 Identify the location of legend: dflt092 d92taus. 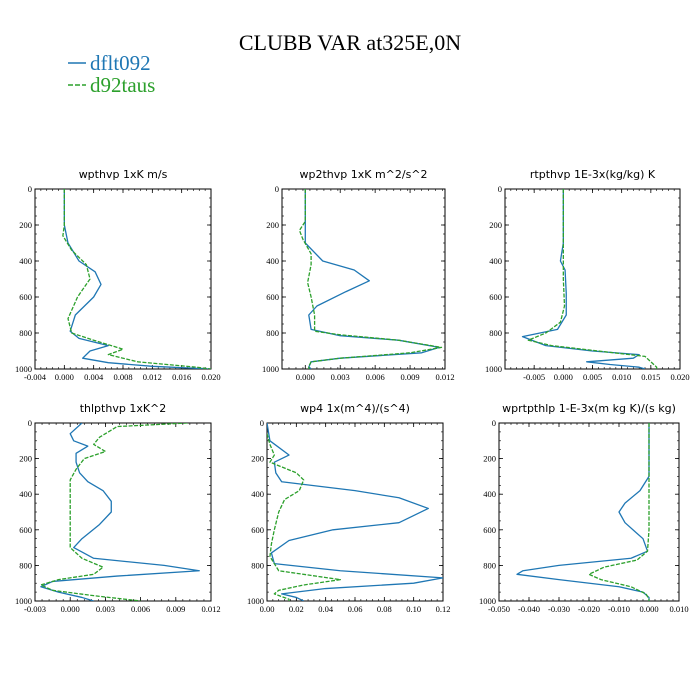
(111, 74).